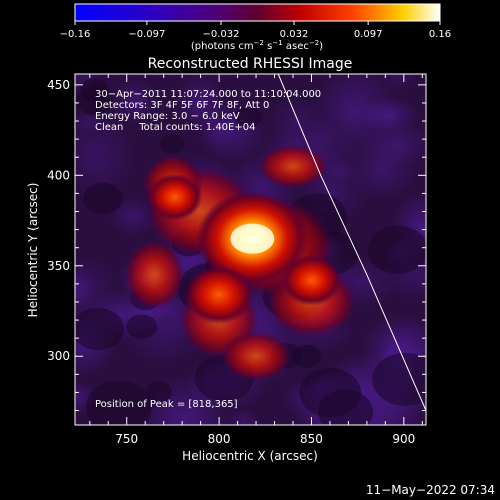  Describe the element at coordinates (126, 439) in the screenshot. I see `x-tick-label: 750` at that location.